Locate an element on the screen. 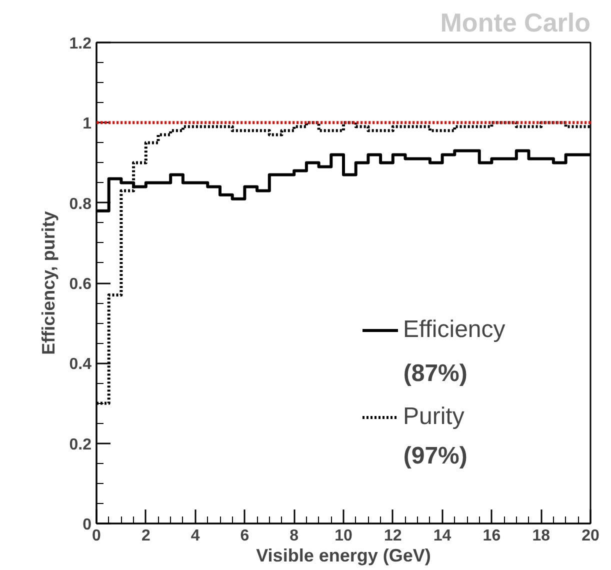 This screenshot has width=611, height=570. x-tick-label: 20 is located at coordinates (591, 536).